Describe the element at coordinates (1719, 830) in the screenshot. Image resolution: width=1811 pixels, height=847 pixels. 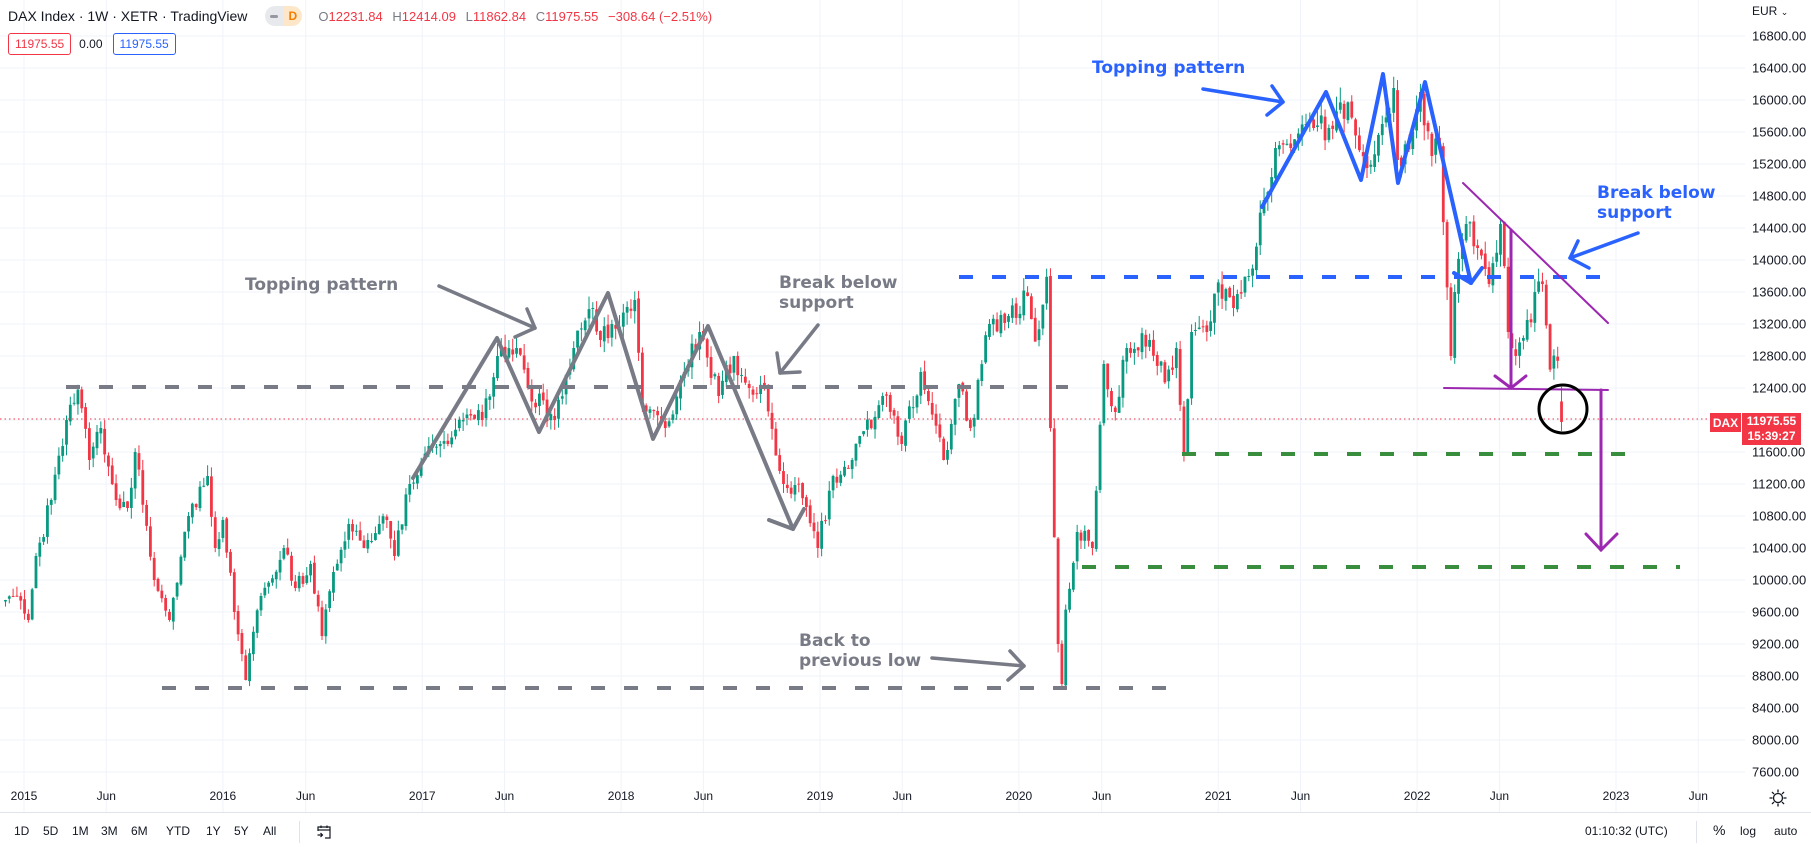
I see `percent-scale-toggle: %` at that location.